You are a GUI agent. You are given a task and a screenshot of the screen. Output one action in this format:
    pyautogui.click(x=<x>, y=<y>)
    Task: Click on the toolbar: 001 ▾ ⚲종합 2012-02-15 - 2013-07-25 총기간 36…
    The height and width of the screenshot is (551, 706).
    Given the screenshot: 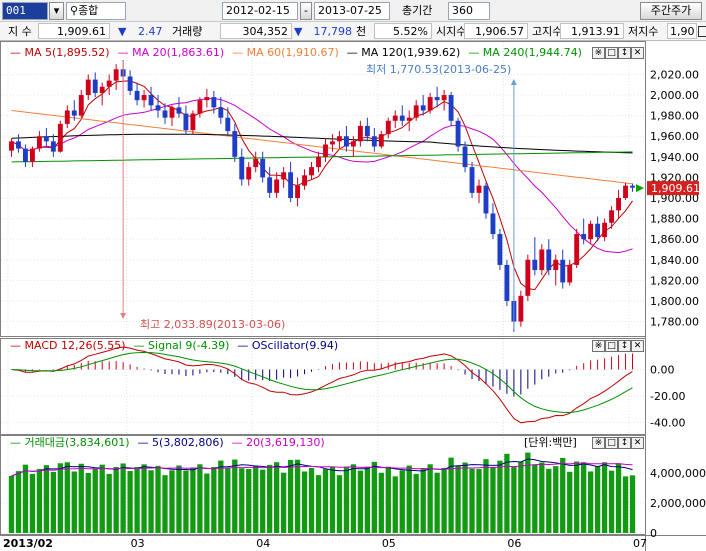 What is the action you would take?
    pyautogui.click(x=353, y=11)
    